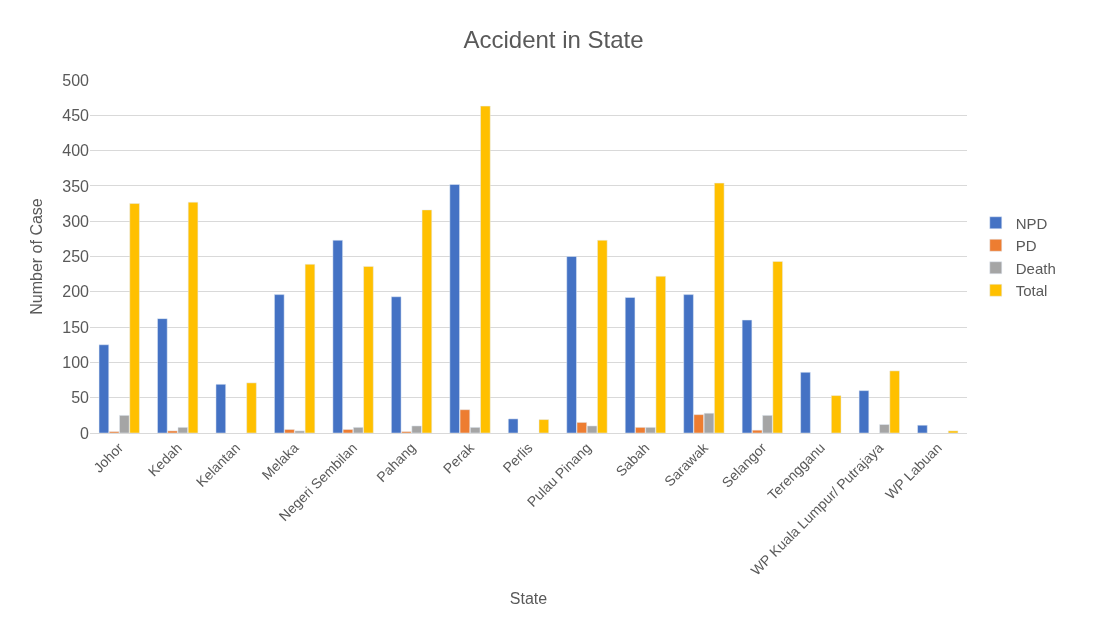 The width and height of the screenshot is (1107, 617). I want to click on y-axis-title: Number of Case, so click(37, 256).